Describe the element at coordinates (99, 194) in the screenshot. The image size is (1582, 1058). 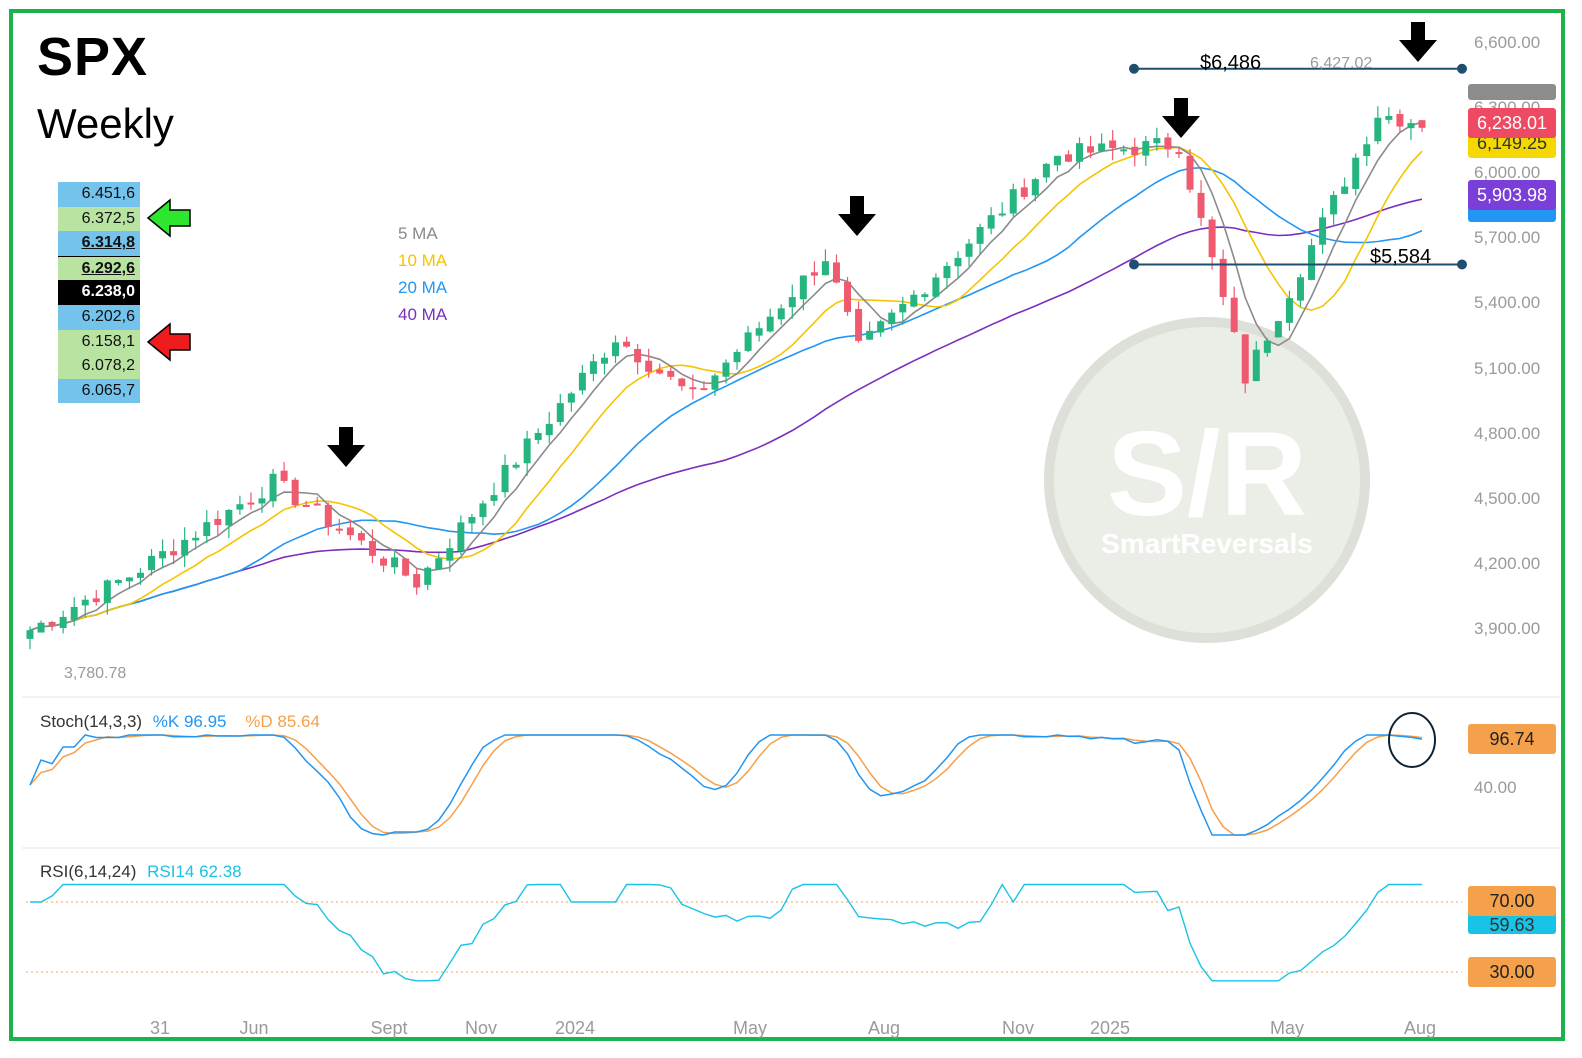
I see `level-row: 6.451,6` at that location.